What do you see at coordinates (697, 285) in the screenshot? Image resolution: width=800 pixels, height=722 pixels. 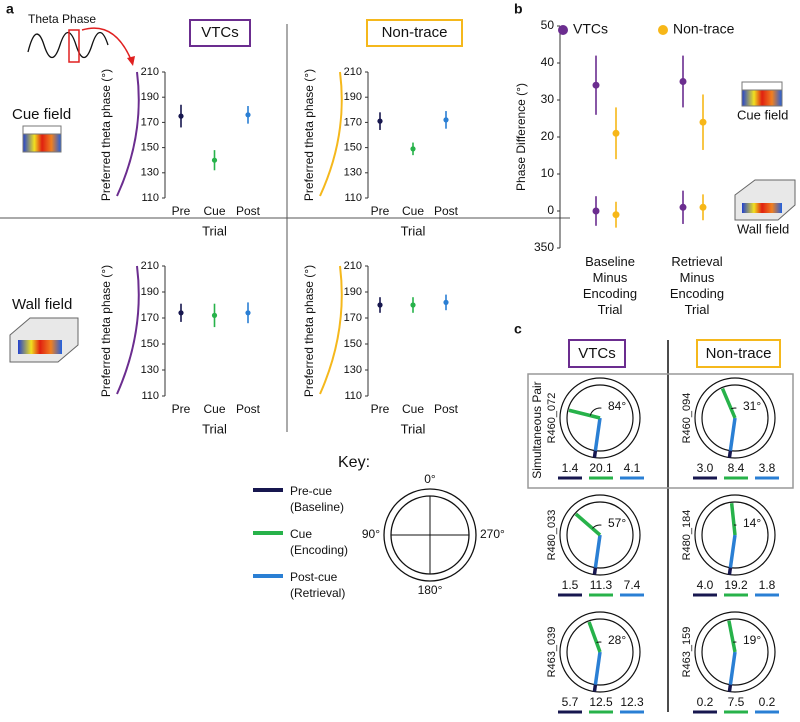 I see `x-tick-label: Retrieval Minus Encoding Trial` at bounding box center [697, 285].